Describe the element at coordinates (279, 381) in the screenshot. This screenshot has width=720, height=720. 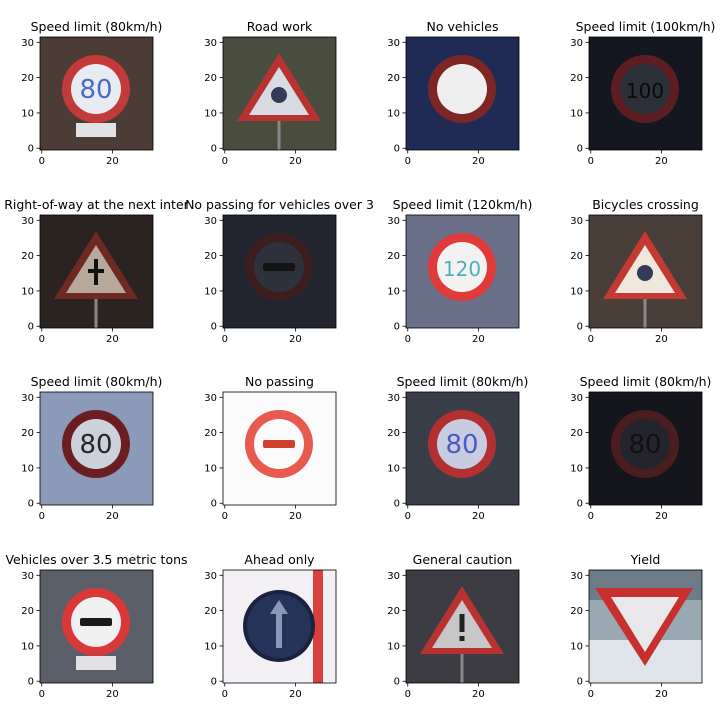
I see `subplot-title: No passing` at that location.